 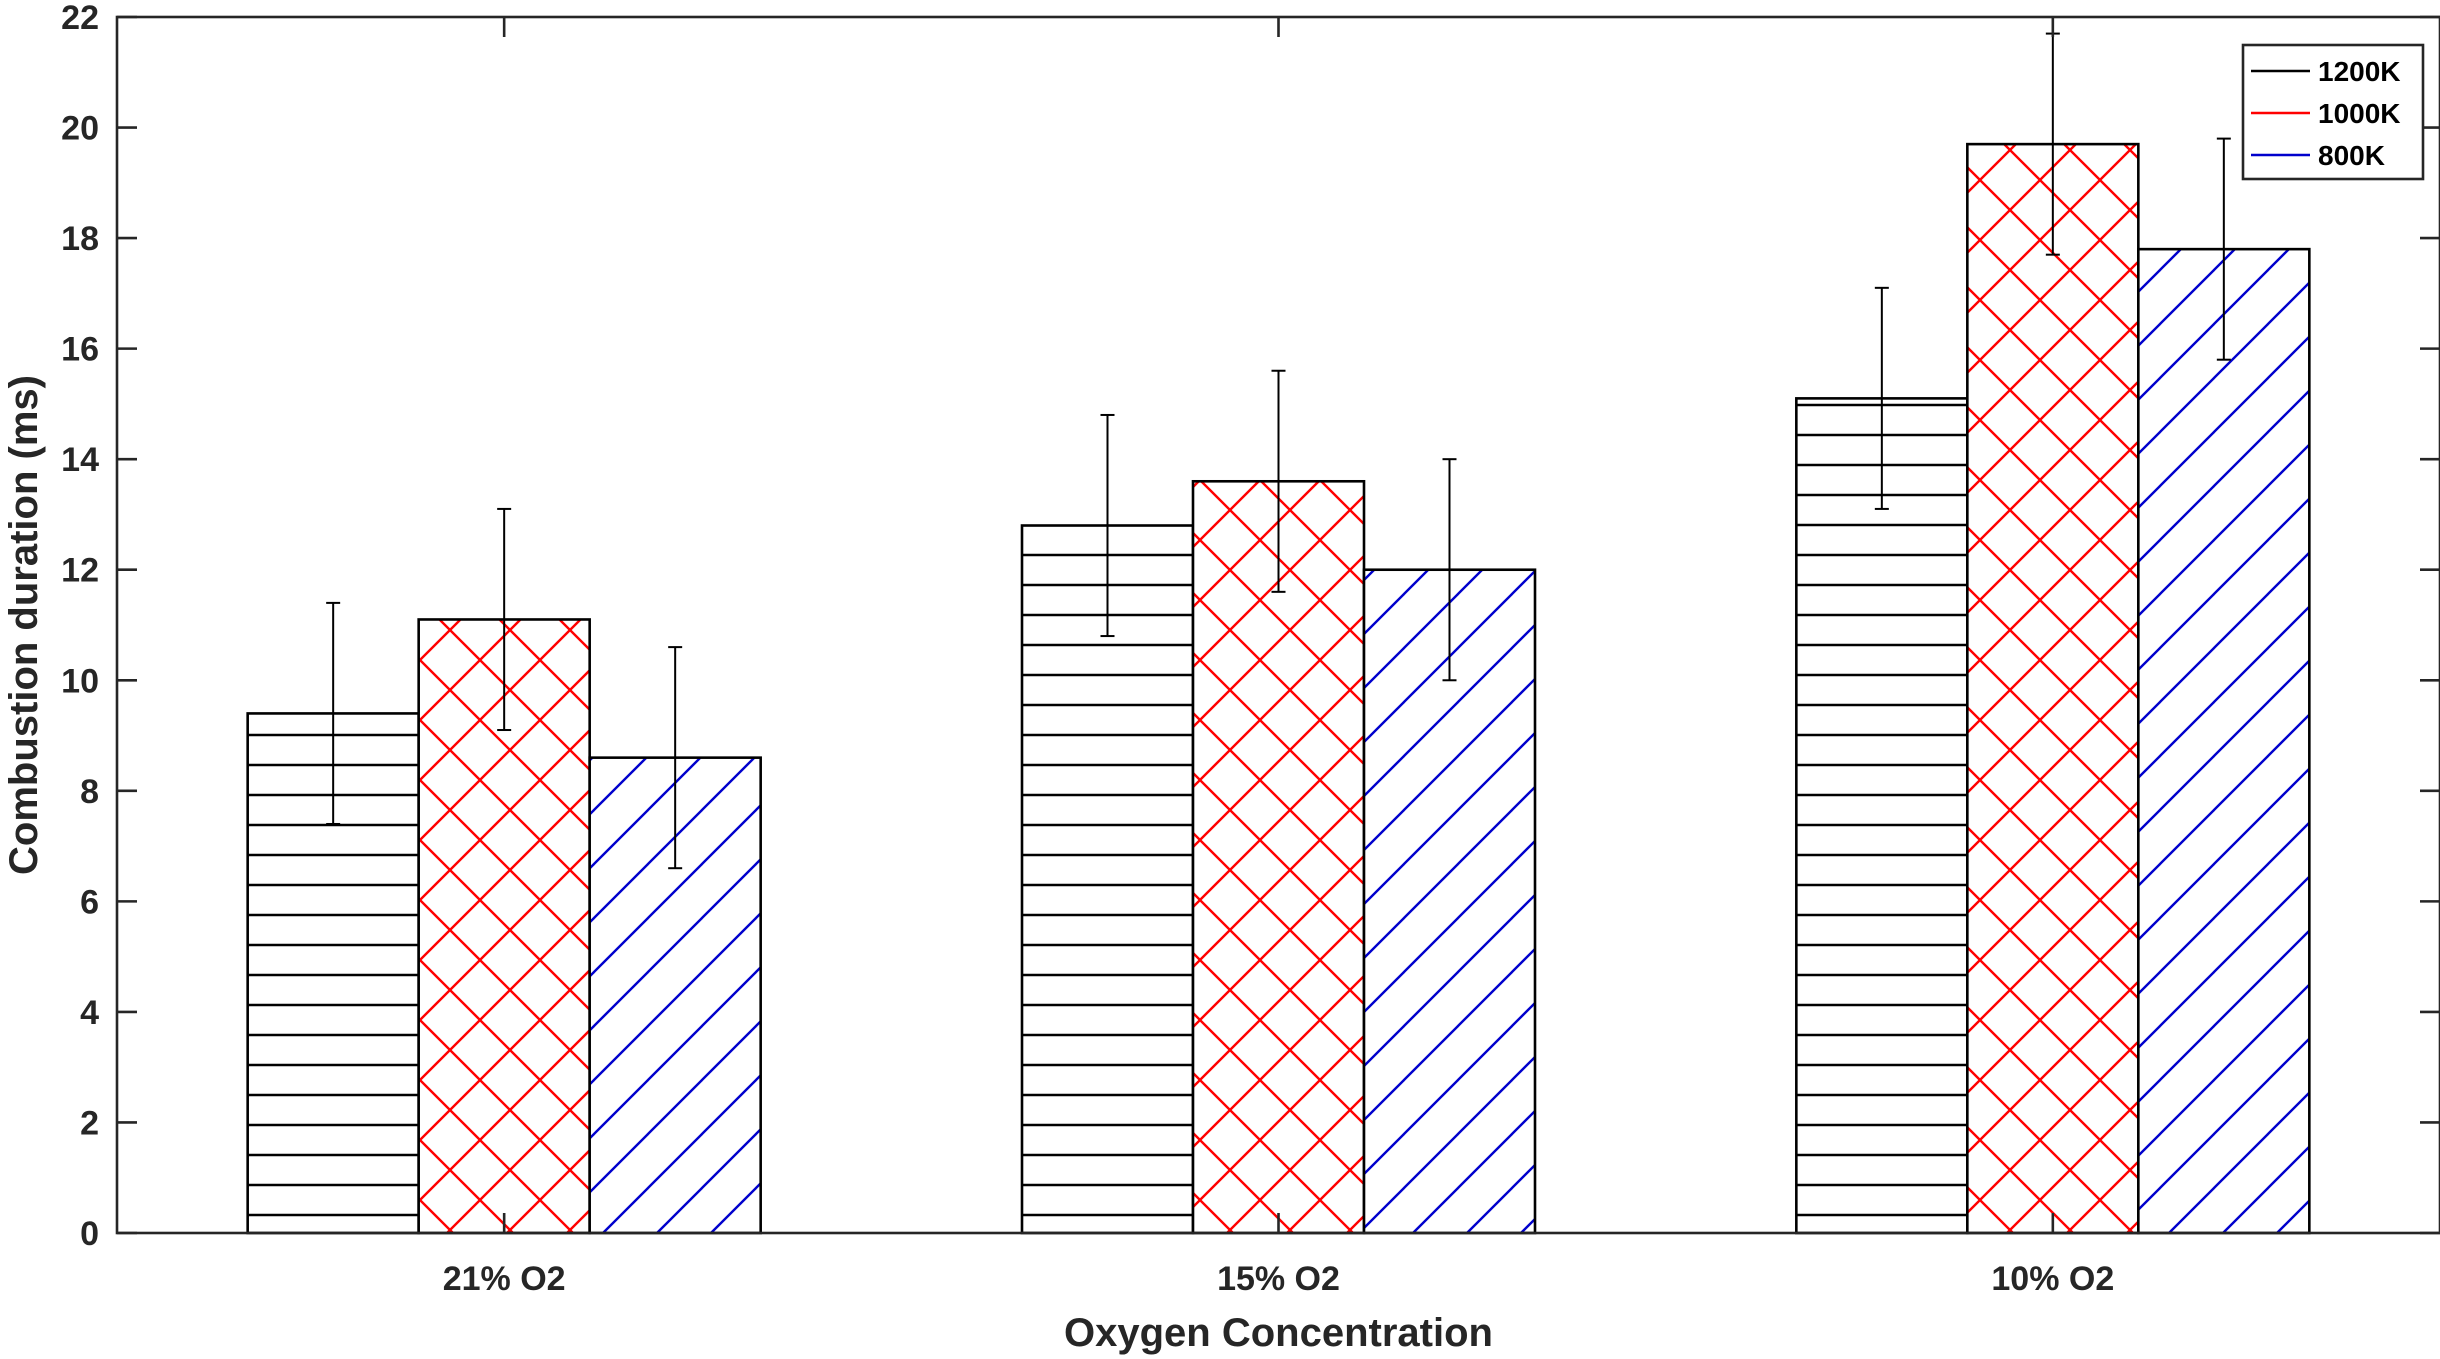 What do you see at coordinates (89, 1013) in the screenshot?
I see `y-tick-label: 4` at bounding box center [89, 1013].